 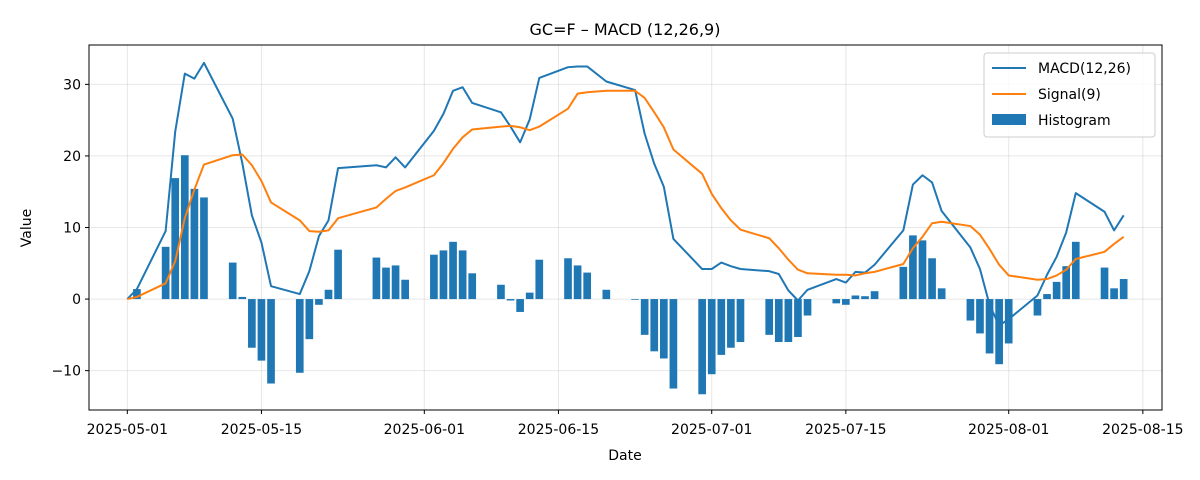 I want to click on y-tick-label: 10, so click(x=72, y=229).